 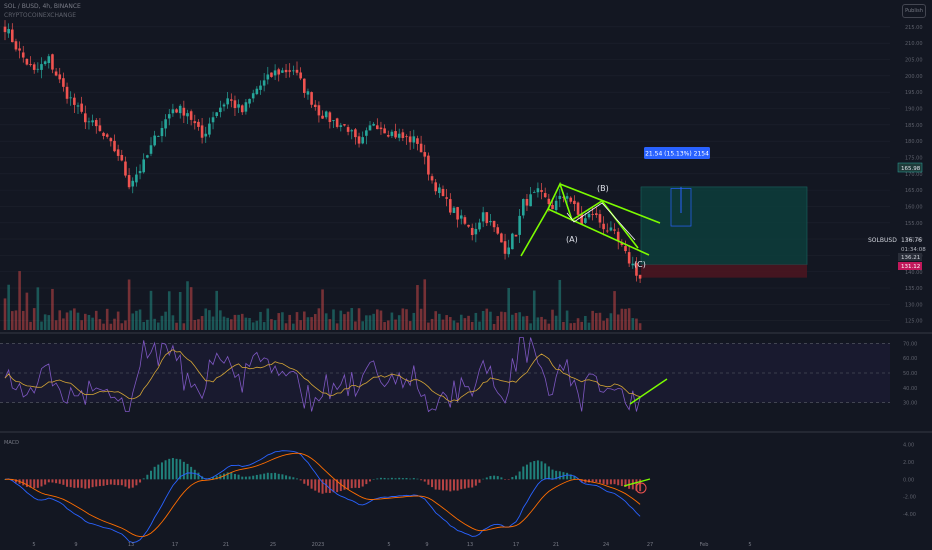 I want to click on time-tick-label: 21, so click(x=226, y=545).